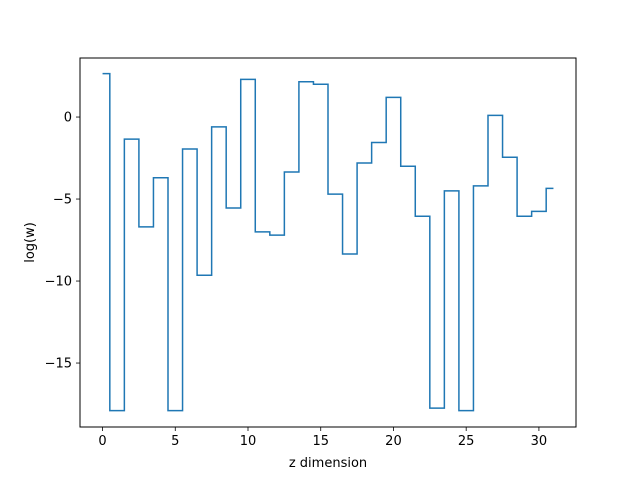  I want to click on x-tick-label: 15, so click(320, 441).